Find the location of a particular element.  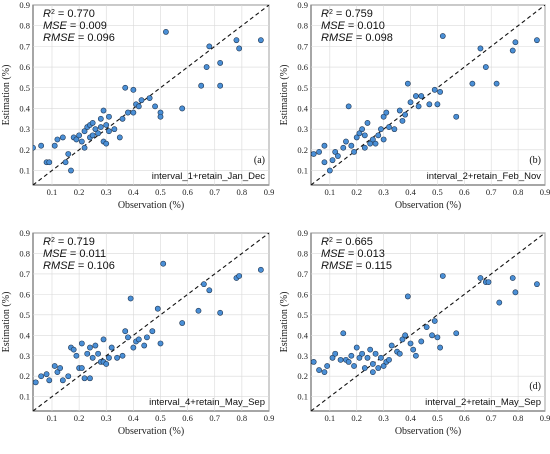

mse-value: = 0.010 is located at coordinates (365, 26).